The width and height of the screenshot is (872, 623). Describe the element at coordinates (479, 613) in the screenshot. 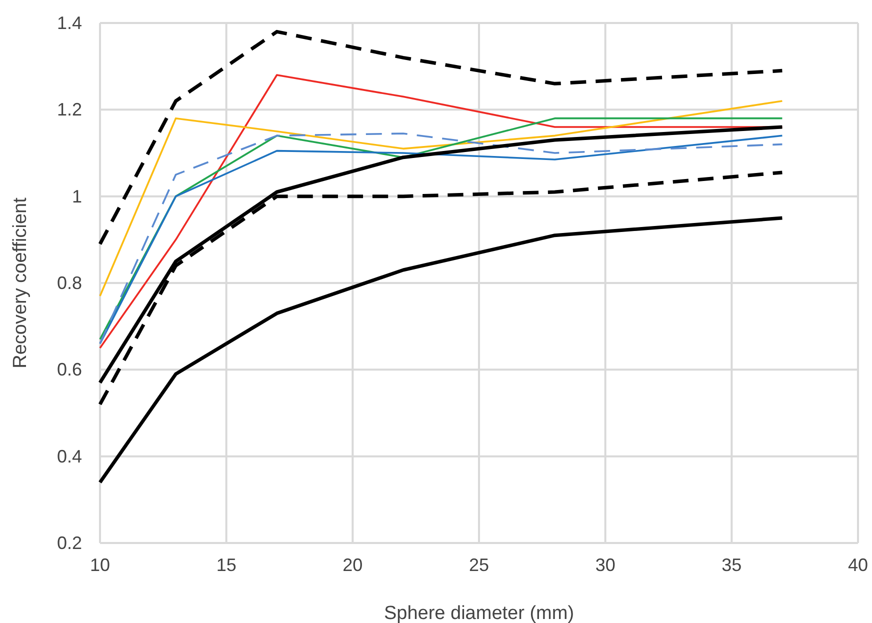

I see `x-axis-title: Sphere diameter (mm)` at that location.